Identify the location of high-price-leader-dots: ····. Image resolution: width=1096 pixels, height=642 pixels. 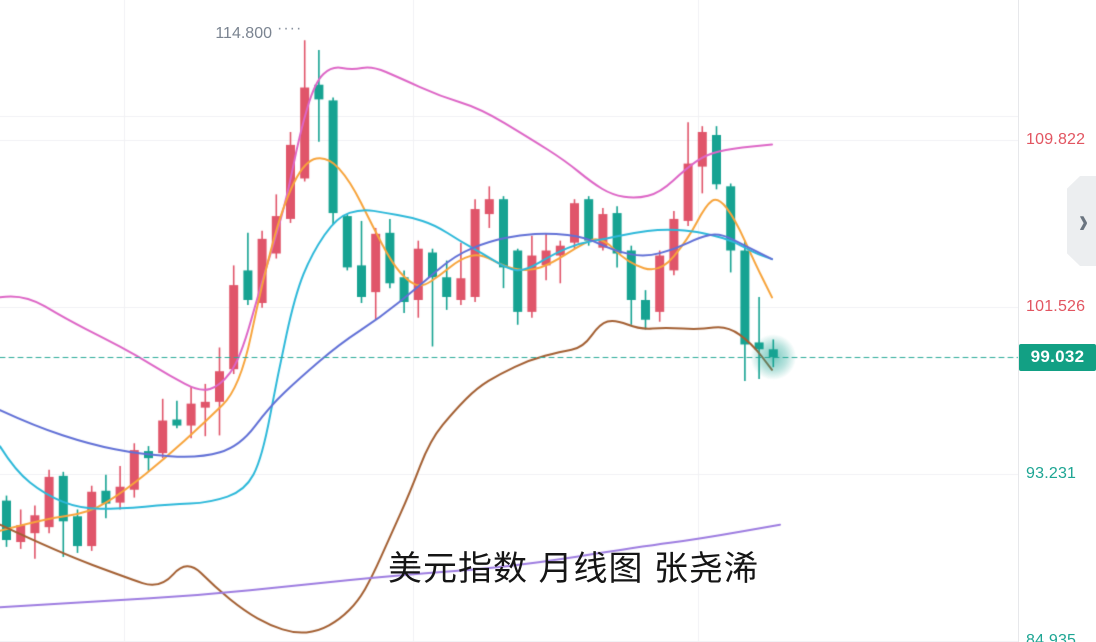
(290, 28).